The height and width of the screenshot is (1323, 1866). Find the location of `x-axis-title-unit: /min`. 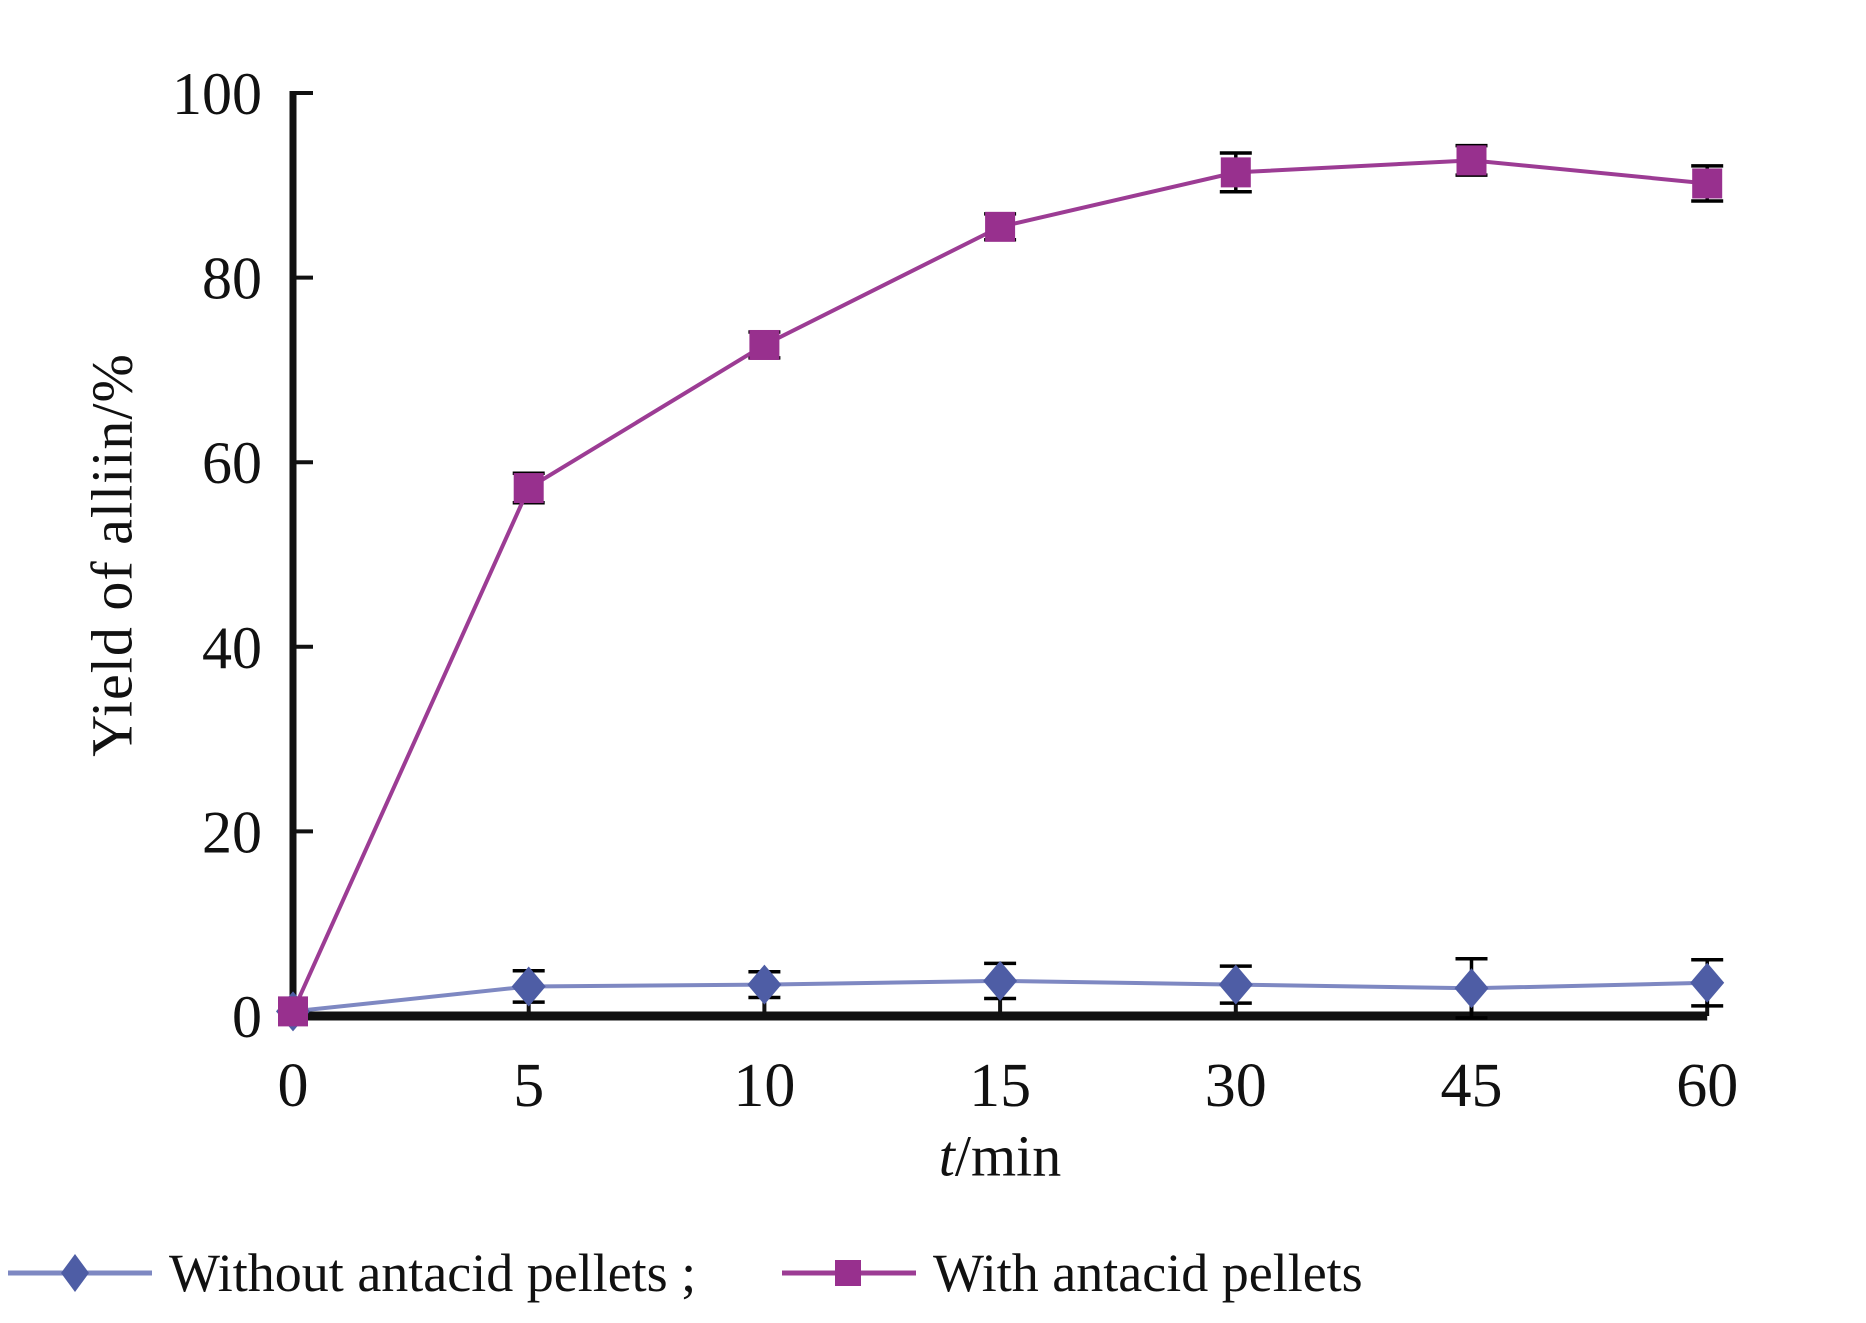

x-axis-title-unit: /min is located at coordinates (1008, 1156).